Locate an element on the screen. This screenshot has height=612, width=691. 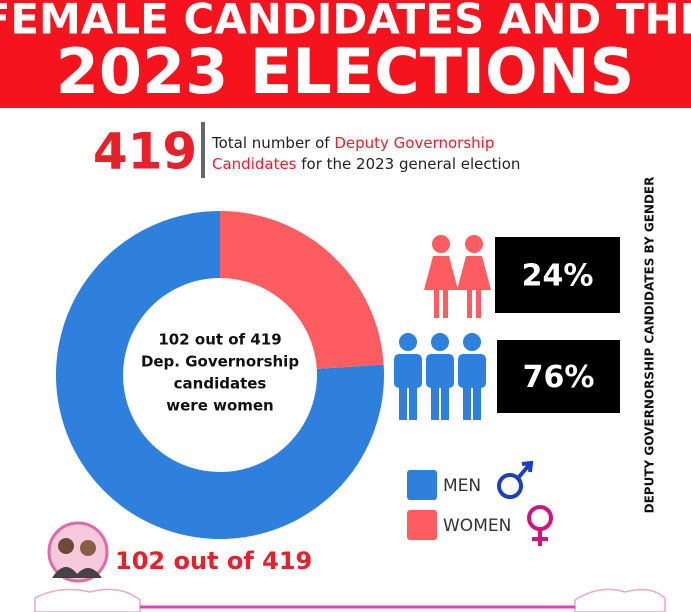
footer-text: 102 out of 419 is located at coordinates (213, 561).